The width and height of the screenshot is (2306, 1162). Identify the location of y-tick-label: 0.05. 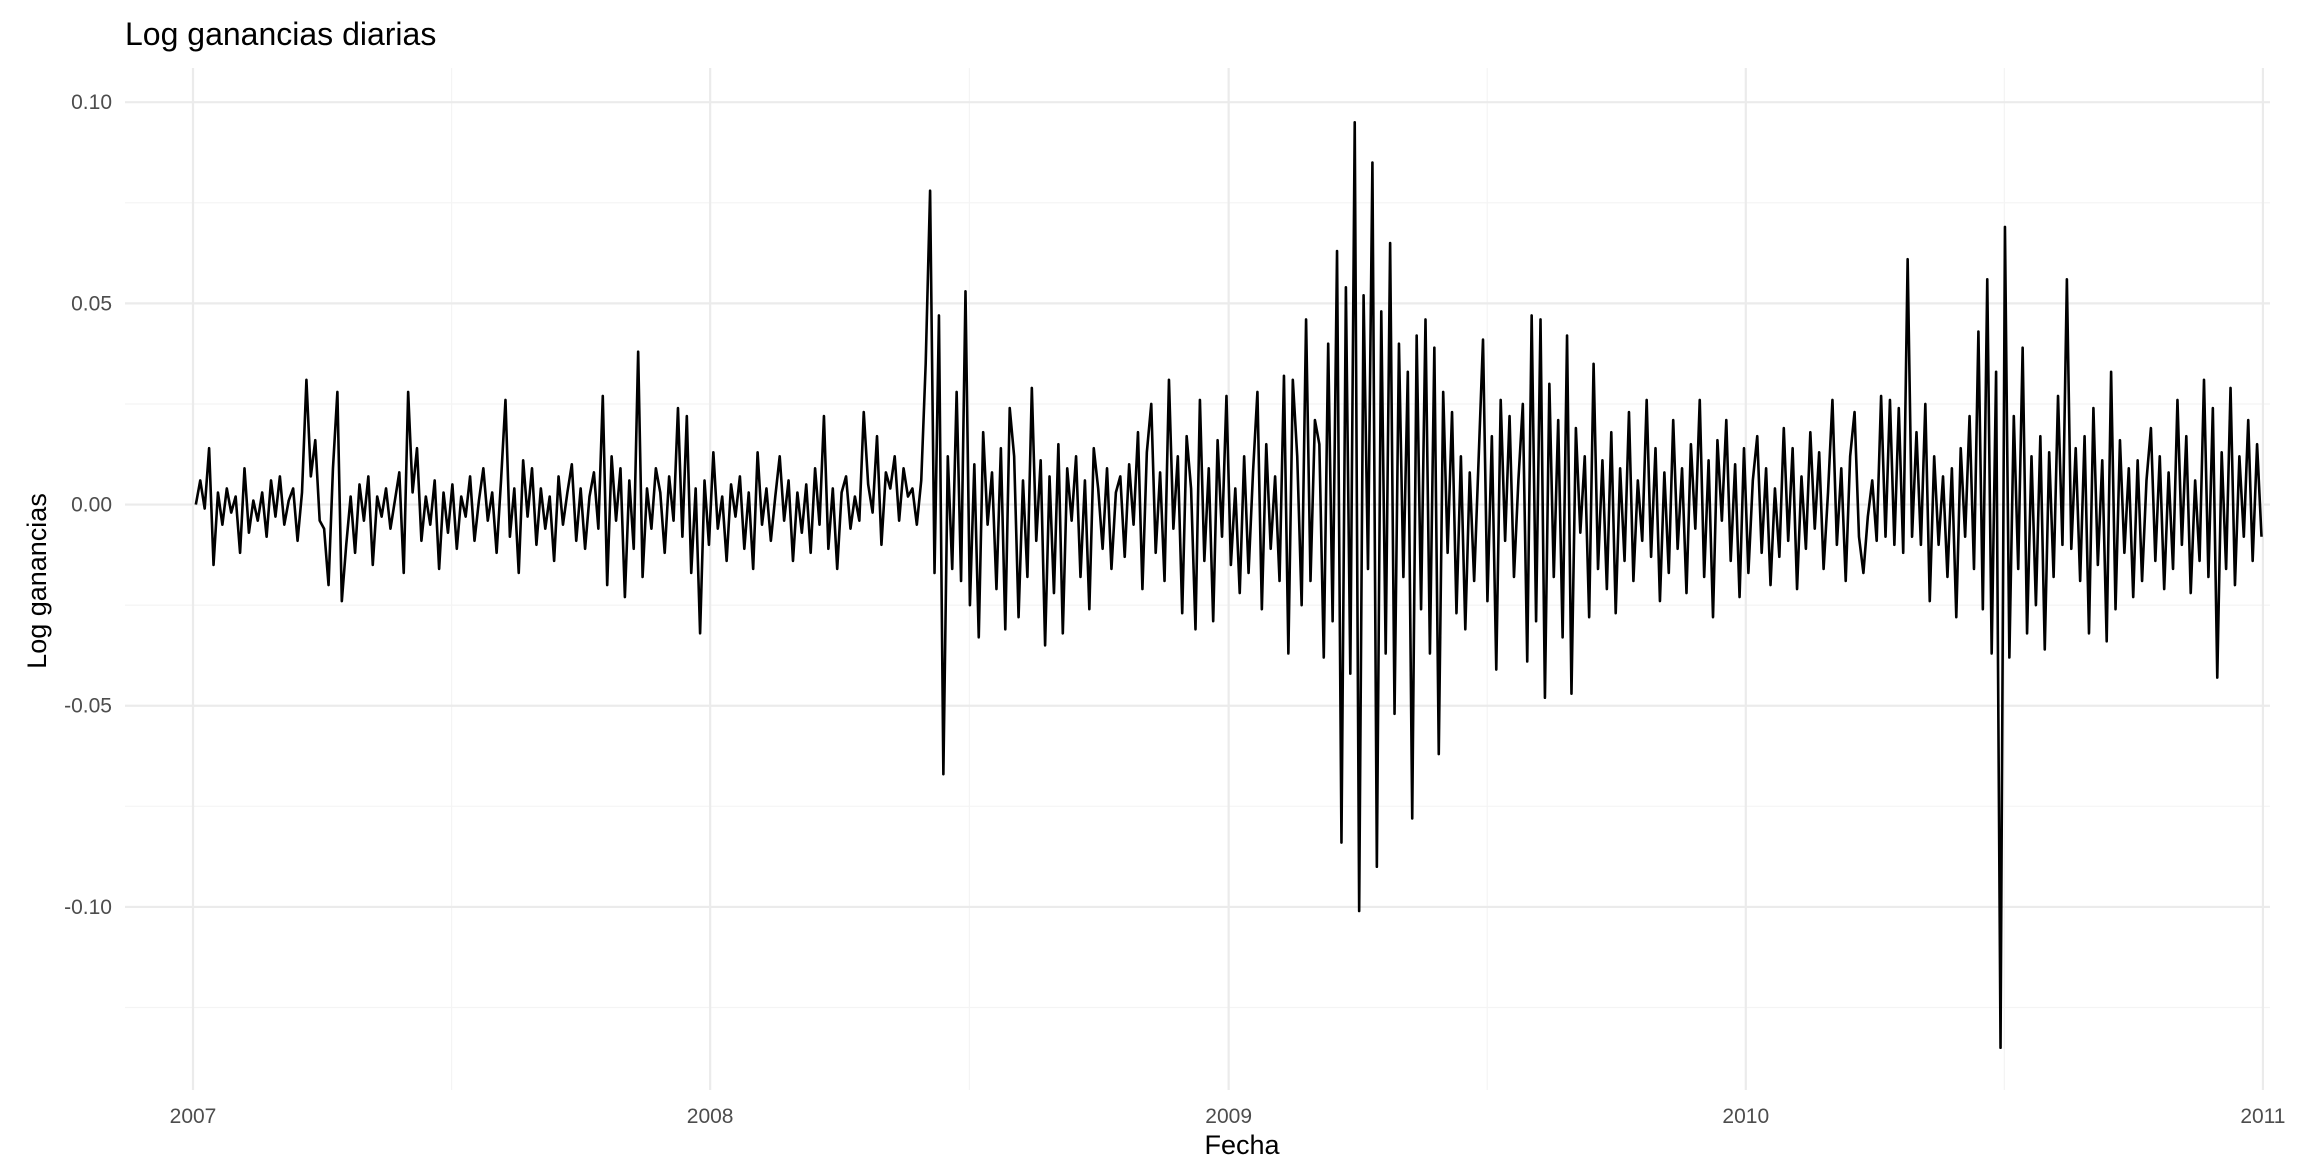
(91, 303).